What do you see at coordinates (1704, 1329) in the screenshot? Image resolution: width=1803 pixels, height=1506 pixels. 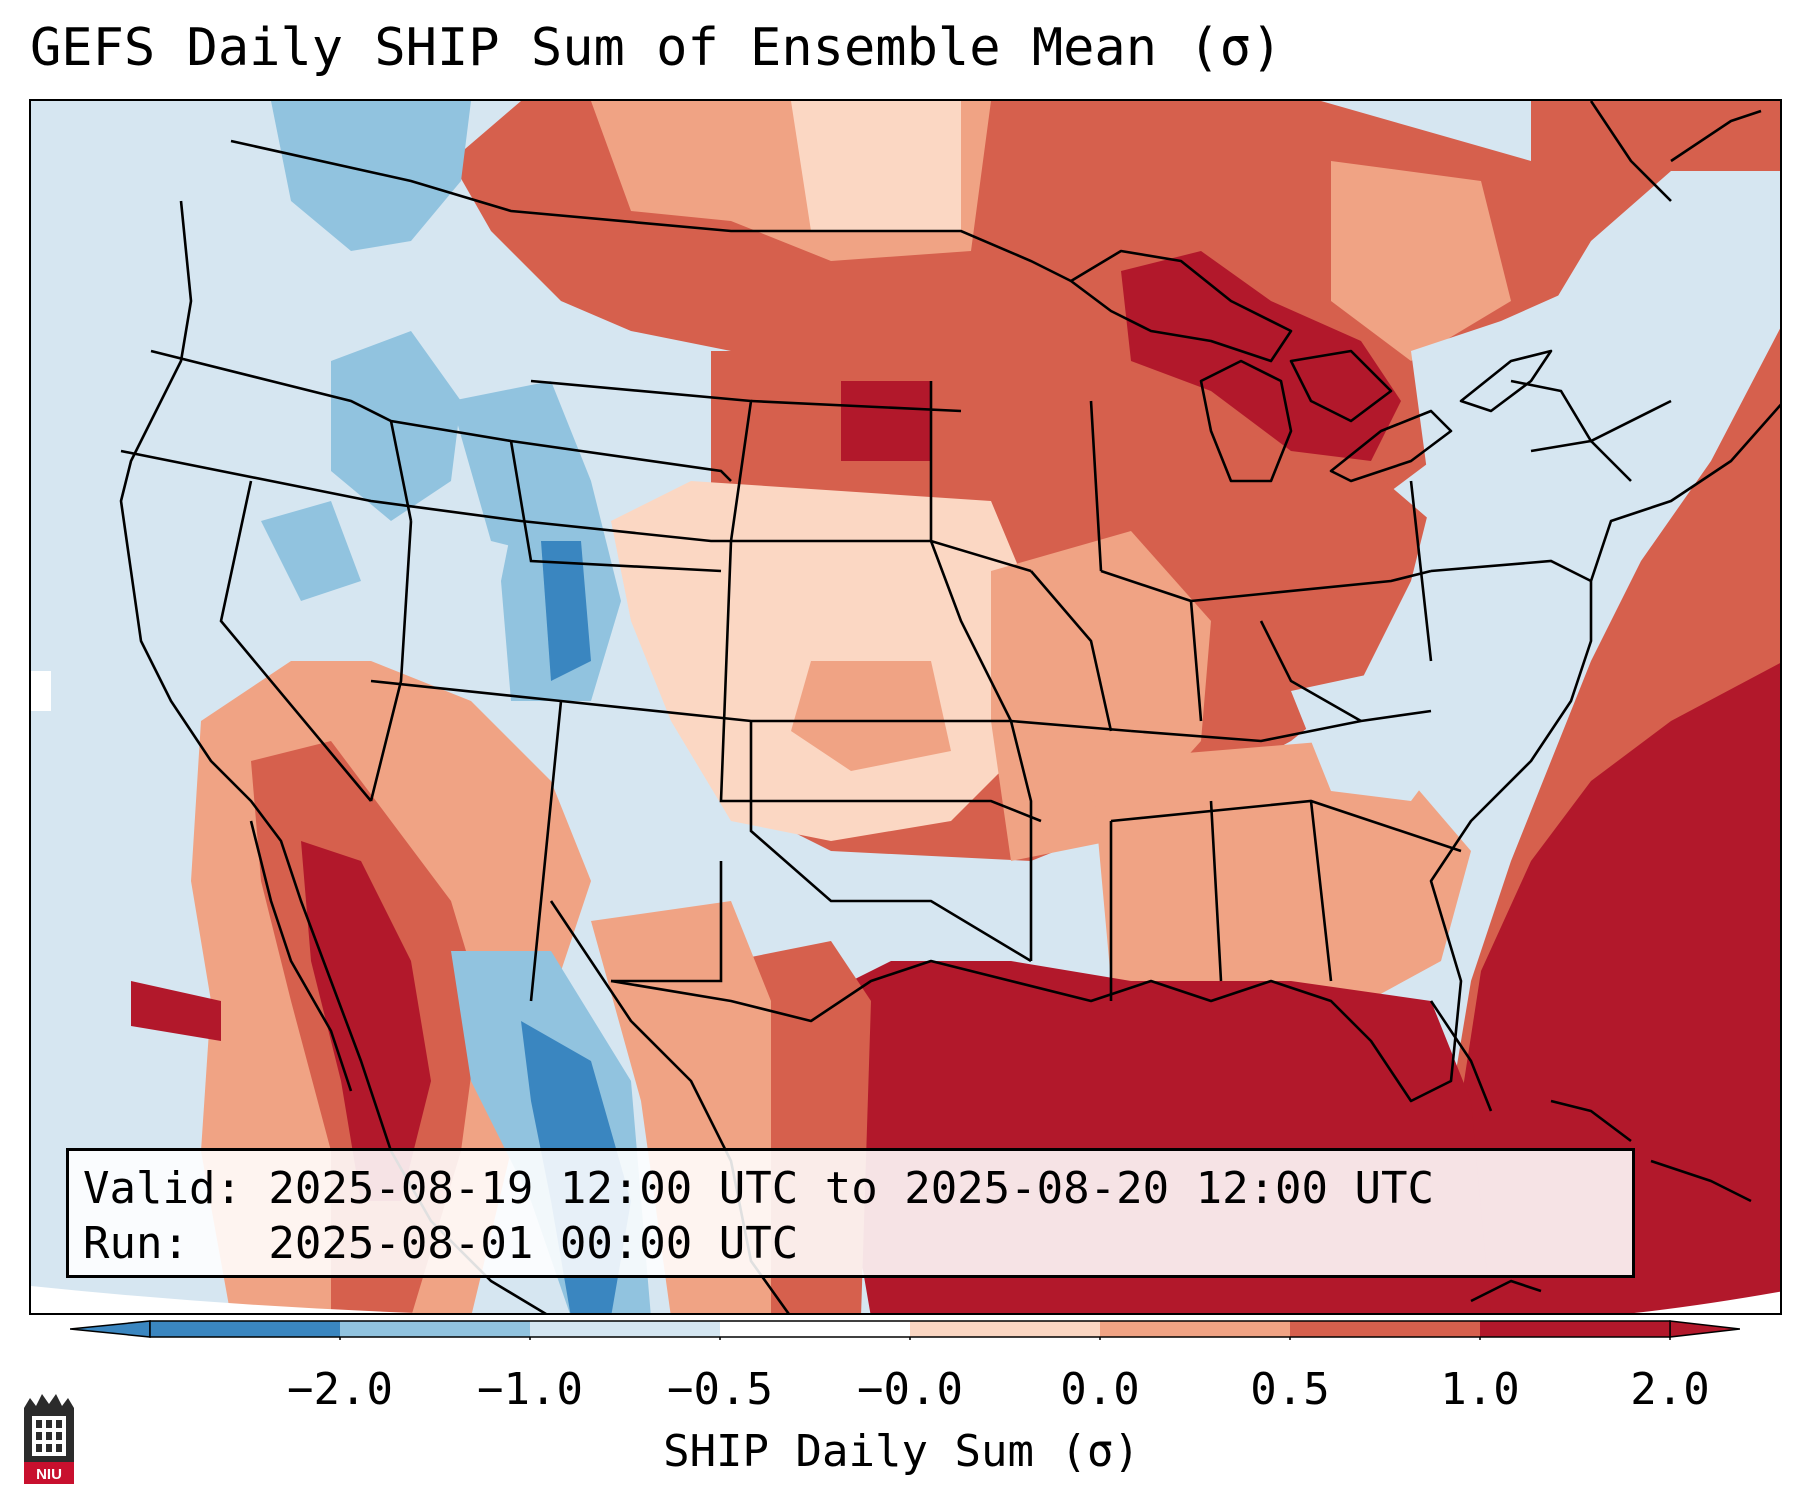 I see `colorbar-extend-max` at bounding box center [1704, 1329].